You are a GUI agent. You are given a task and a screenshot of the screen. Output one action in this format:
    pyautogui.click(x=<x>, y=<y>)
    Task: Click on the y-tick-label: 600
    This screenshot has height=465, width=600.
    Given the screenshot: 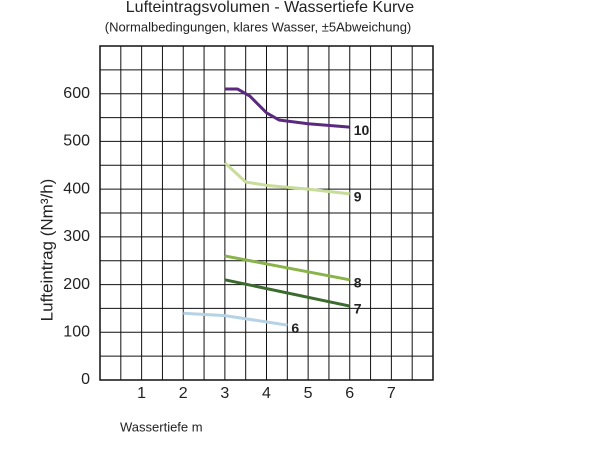 What is the action you would take?
    pyautogui.click(x=76, y=93)
    